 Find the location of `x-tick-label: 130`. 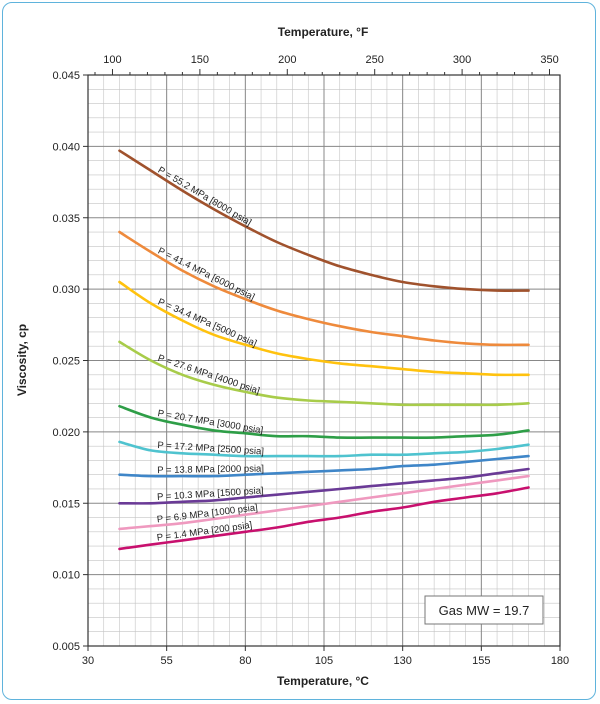

x-tick-label: 130 is located at coordinates (402, 661).